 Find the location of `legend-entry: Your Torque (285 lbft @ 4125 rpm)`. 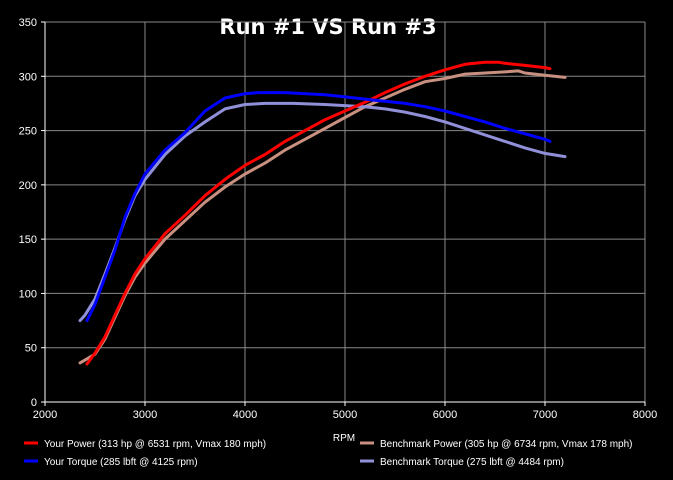

legend-entry: Your Torque (285 lbft @ 4125 rpm) is located at coordinates (121, 462).